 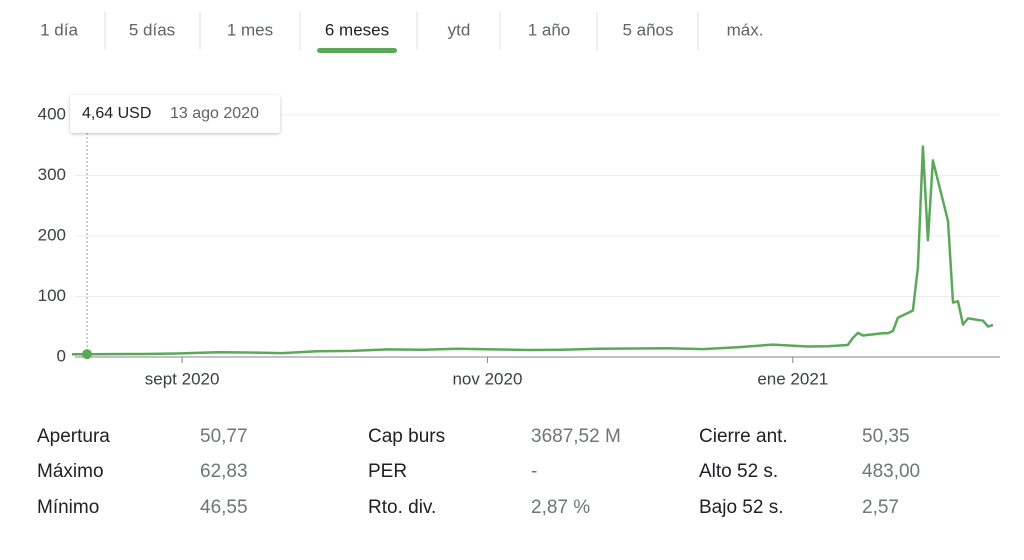 I want to click on stat-label: Máximo, so click(x=70, y=471).